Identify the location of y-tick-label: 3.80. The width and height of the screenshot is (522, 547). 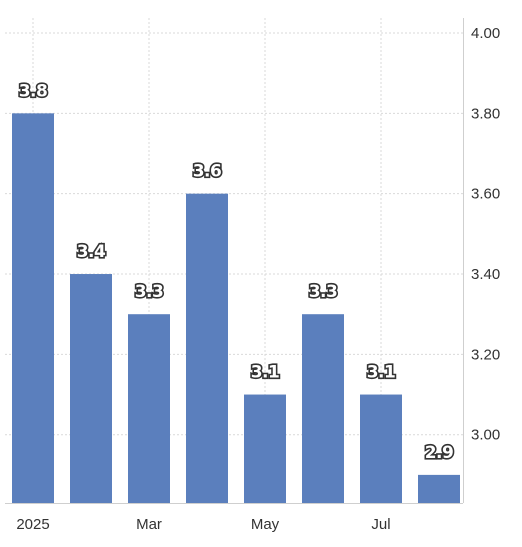
(485, 113).